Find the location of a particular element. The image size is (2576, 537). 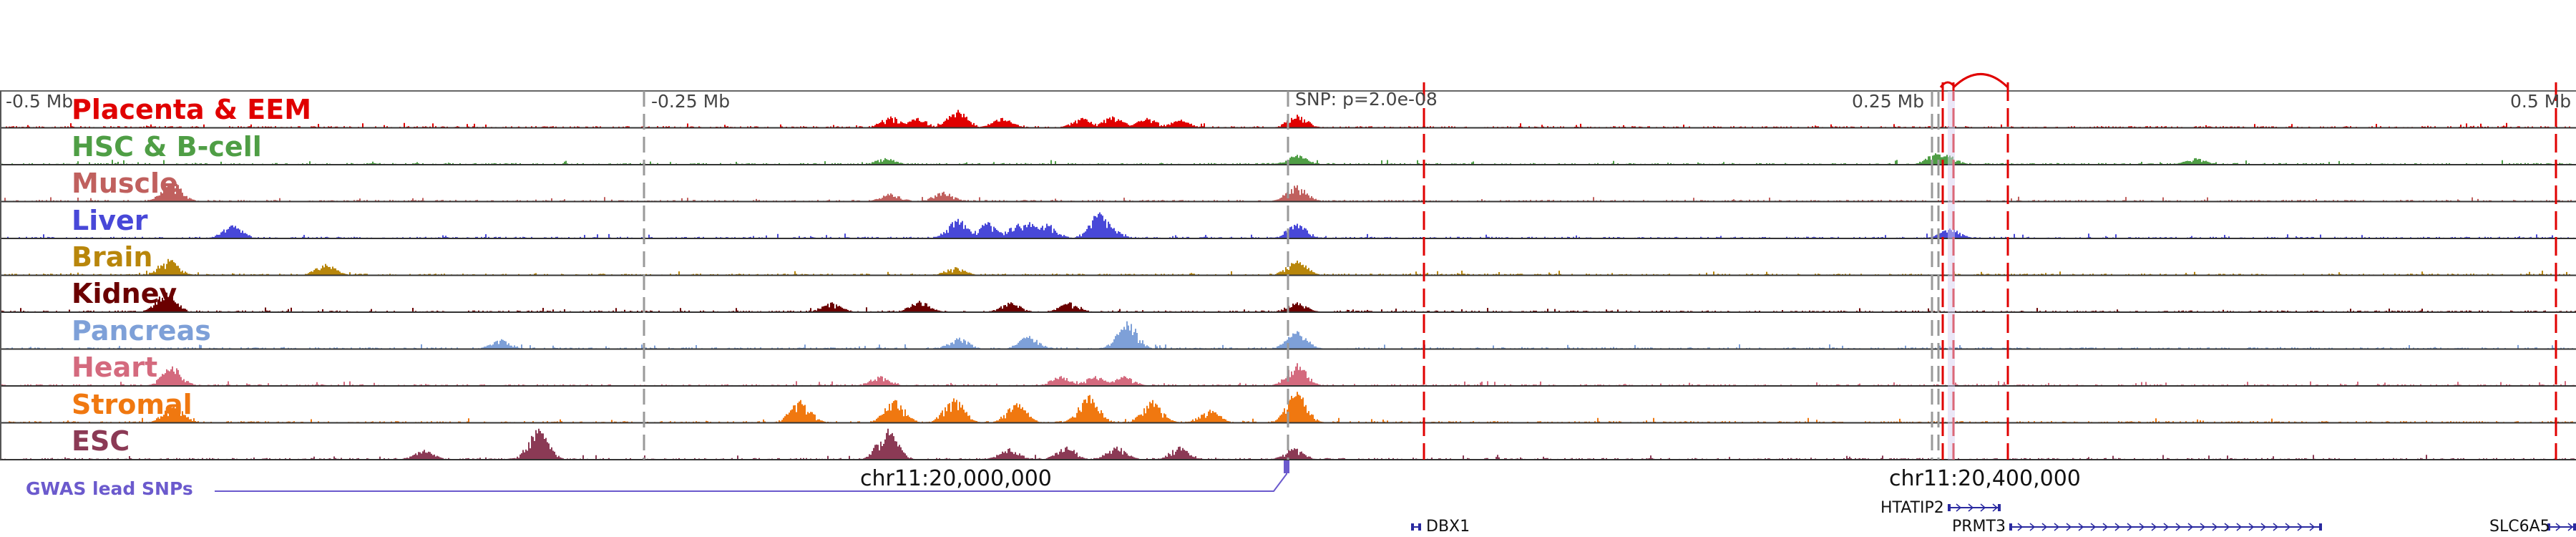

coordinate-label: chr11:20,000,000 is located at coordinates (956, 478).